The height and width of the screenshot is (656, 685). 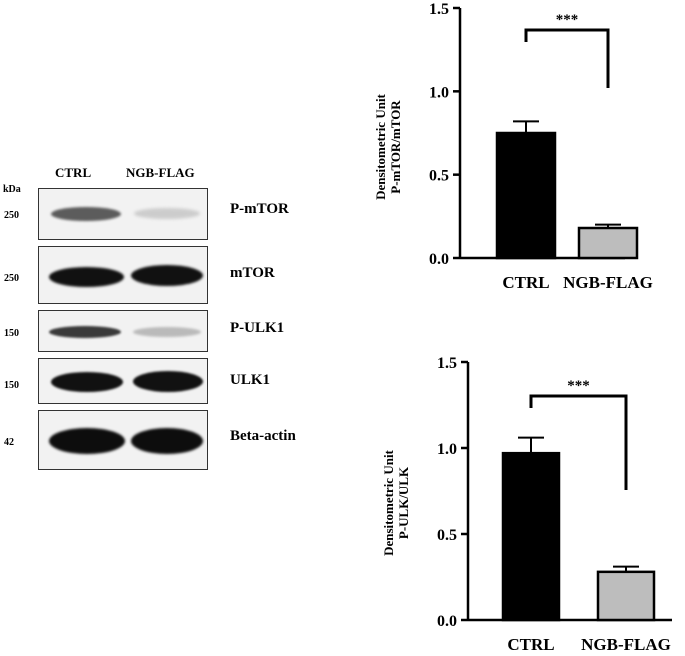 What do you see at coordinates (608, 282) in the screenshot?
I see `chart1-category-label-1: NGB-FLAG` at bounding box center [608, 282].